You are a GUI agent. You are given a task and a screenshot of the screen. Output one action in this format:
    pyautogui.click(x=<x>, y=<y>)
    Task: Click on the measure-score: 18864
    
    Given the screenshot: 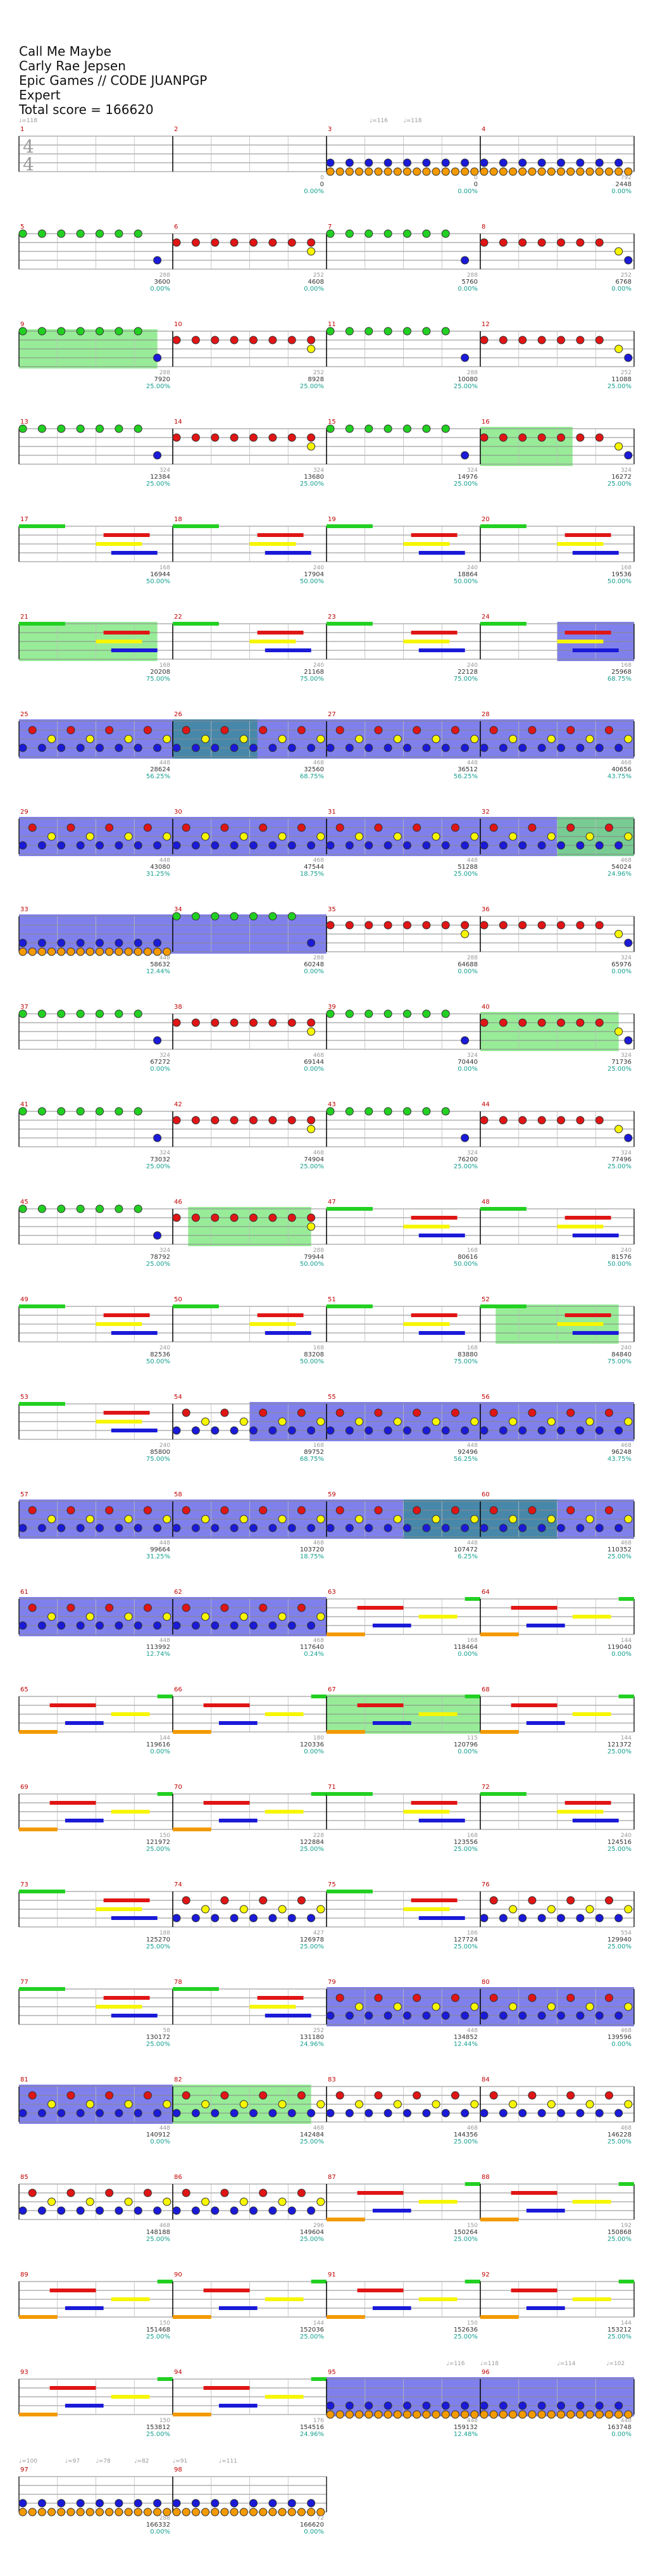 What is the action you would take?
    pyautogui.click(x=468, y=574)
    